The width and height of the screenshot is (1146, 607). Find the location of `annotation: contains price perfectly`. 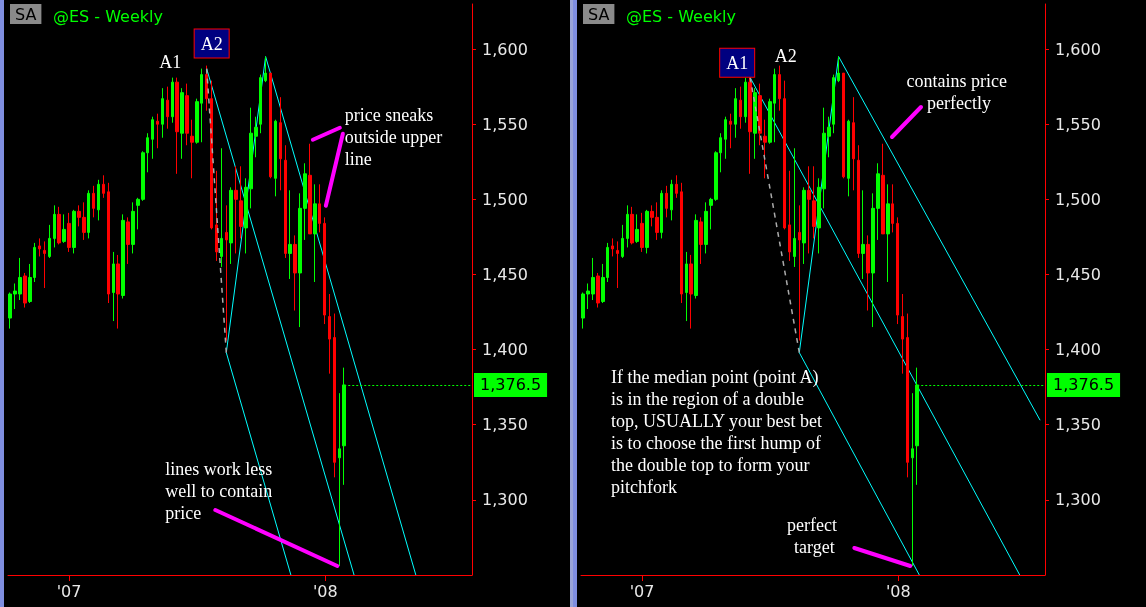

annotation: contains price perfectly is located at coordinates (959, 92).